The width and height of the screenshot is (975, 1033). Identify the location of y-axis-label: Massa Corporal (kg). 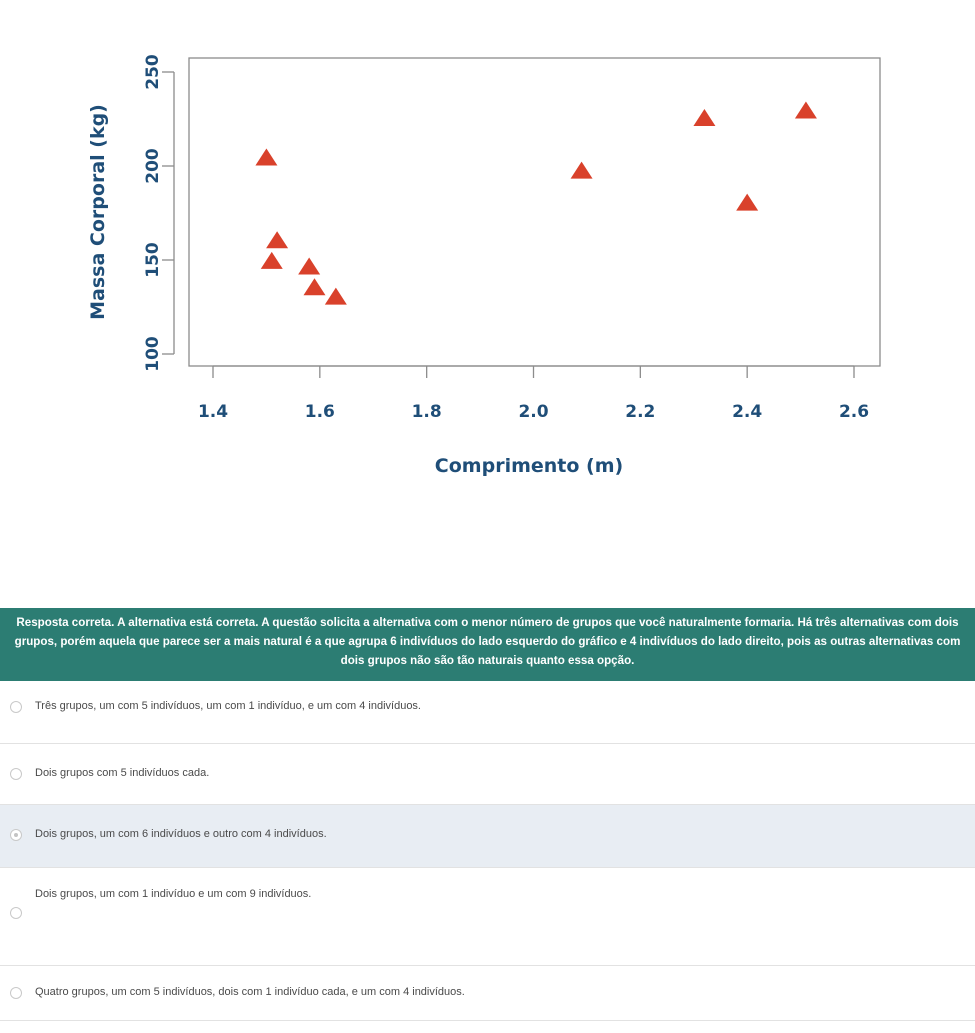
(98, 212).